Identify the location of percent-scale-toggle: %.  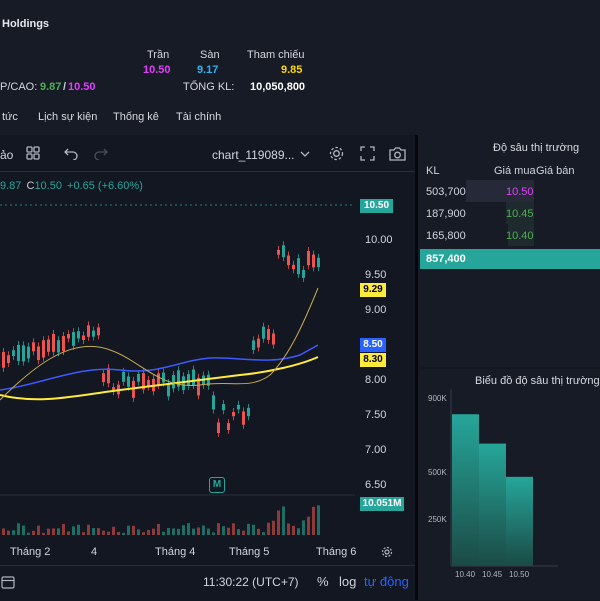
(323, 581).